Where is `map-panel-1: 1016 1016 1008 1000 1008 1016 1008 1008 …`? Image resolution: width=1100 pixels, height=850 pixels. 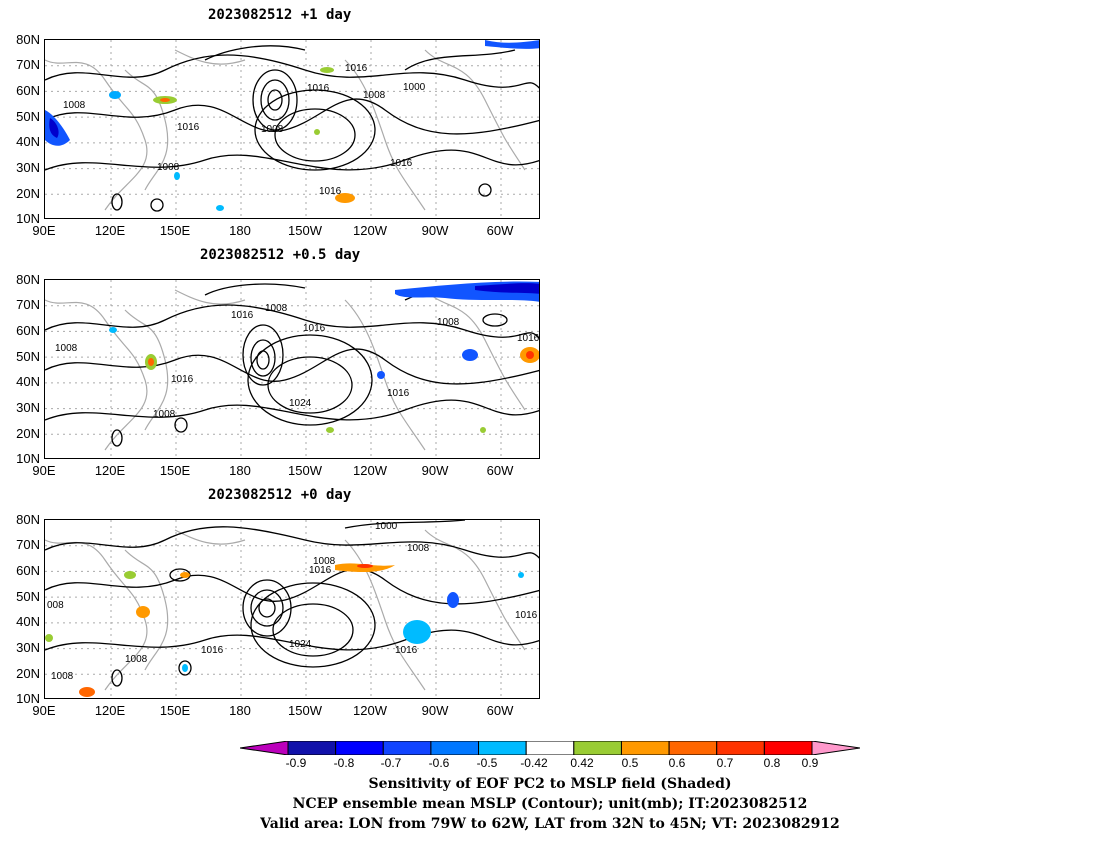 map-panel-1: 1016 1016 1008 1000 1008 1016 1008 1008 … is located at coordinates (292, 129).